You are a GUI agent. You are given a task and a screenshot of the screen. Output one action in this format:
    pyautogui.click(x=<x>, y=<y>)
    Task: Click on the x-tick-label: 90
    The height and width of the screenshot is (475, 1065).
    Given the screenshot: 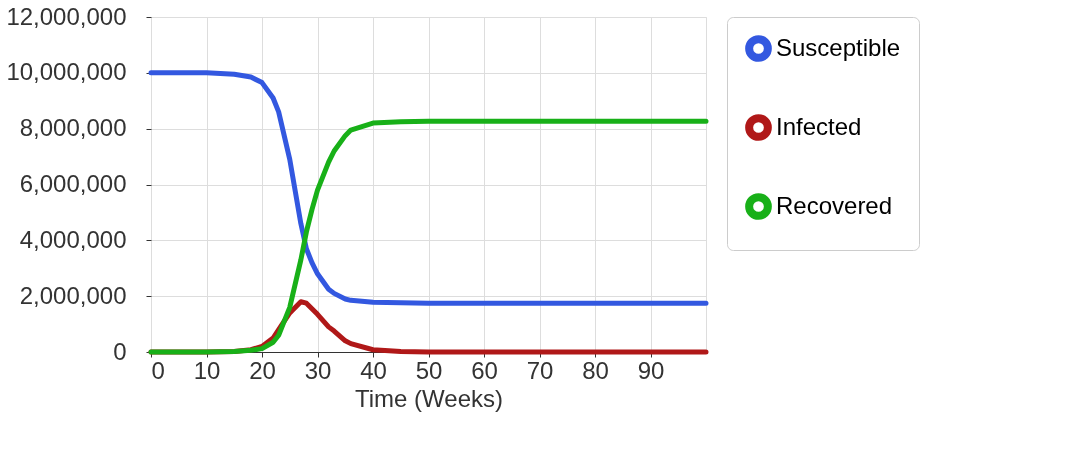 What is the action you would take?
    pyautogui.click(x=651, y=370)
    